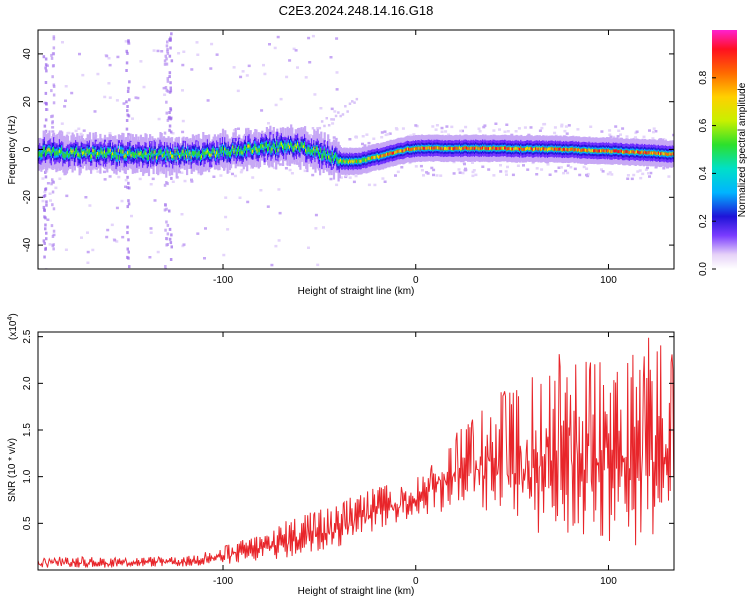 The image size is (750, 605). I want to click on spectrogram-trail-cell, so click(345, 106).